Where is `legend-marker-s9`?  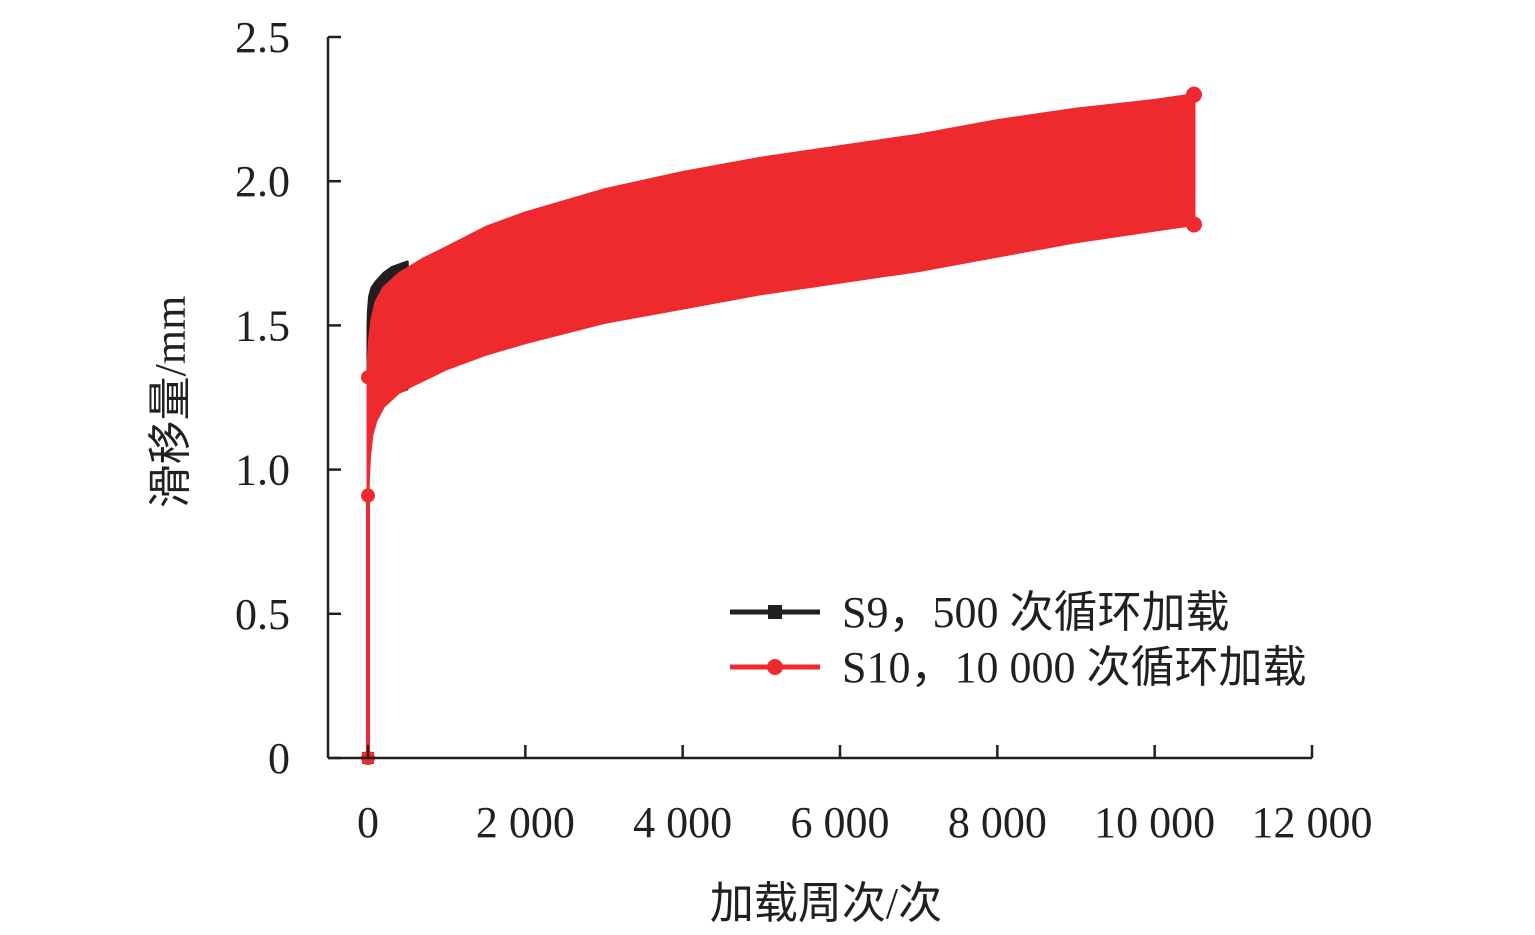 legend-marker-s9 is located at coordinates (775, 612).